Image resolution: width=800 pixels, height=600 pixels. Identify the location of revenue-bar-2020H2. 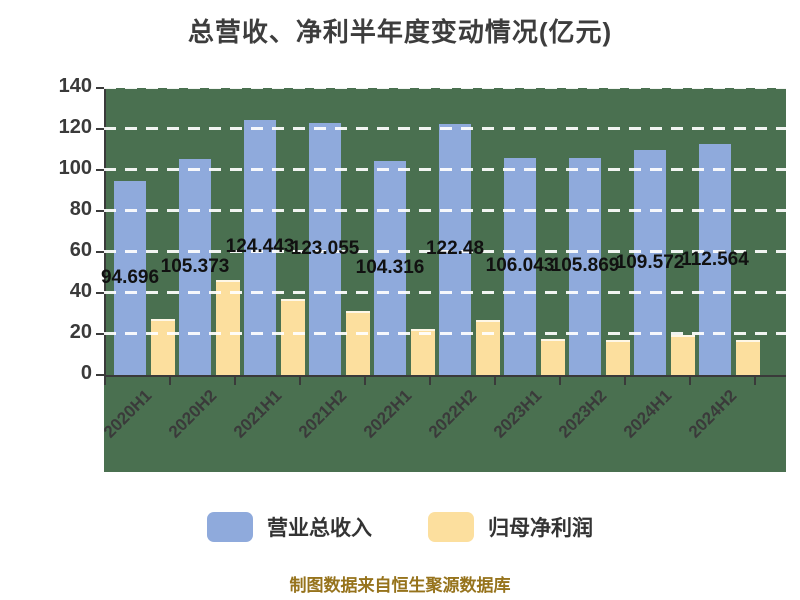
(195, 267).